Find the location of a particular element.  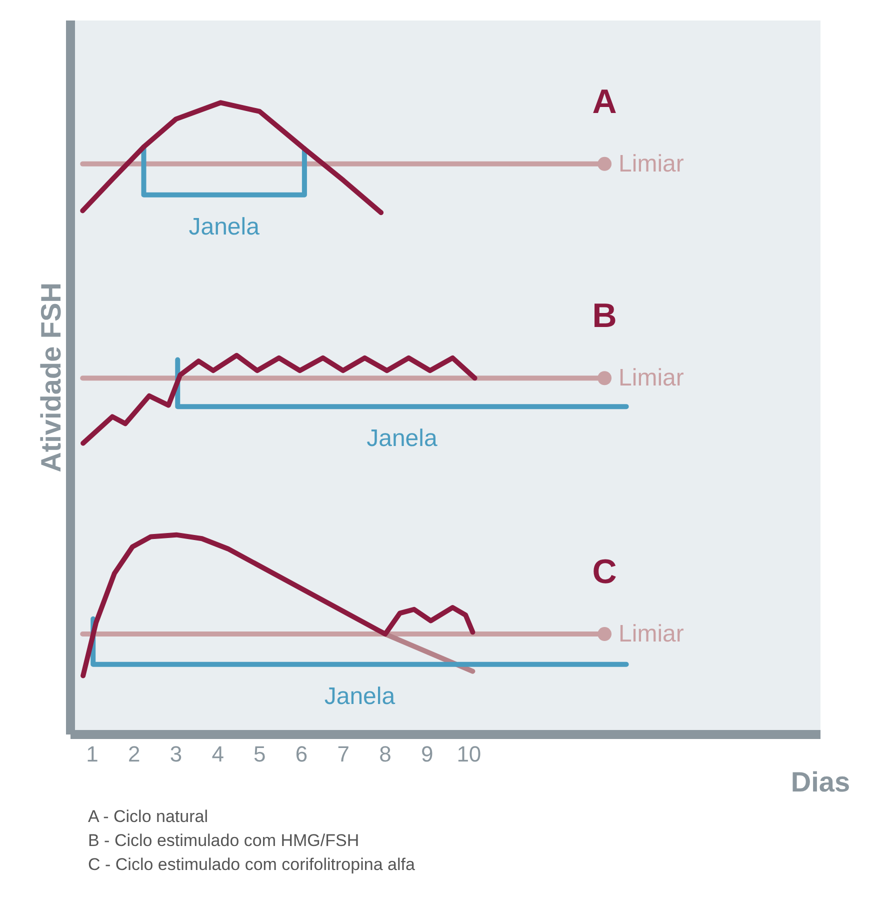

text: A - Ciclo natural is located at coordinates (148, 816).